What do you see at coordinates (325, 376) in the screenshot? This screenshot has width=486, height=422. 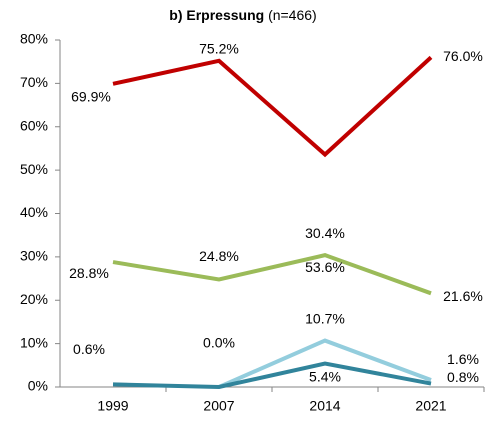 I see `data-label: 5.4%` at bounding box center [325, 376].